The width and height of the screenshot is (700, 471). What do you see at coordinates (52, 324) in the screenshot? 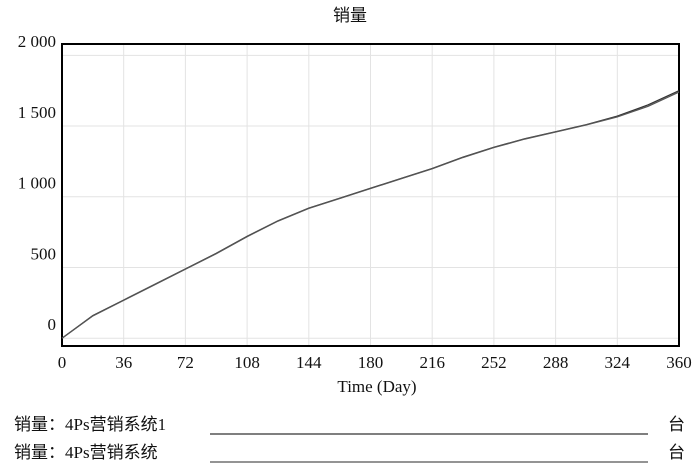
I see `y-tick-label: 0` at bounding box center [52, 324].